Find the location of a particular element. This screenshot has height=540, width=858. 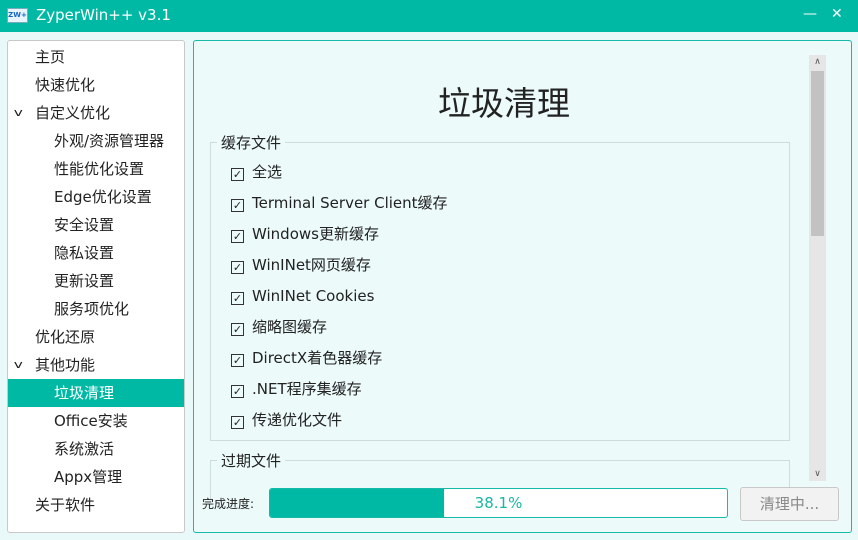

checkbox-item: ✓ .NET程序集缓存 is located at coordinates (296, 389).